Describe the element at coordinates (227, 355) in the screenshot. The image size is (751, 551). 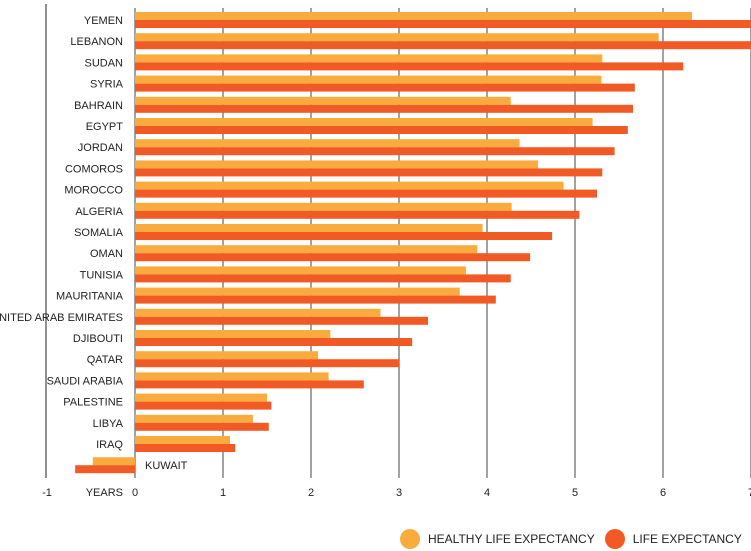
I see `bar-qatar-healthy` at that location.